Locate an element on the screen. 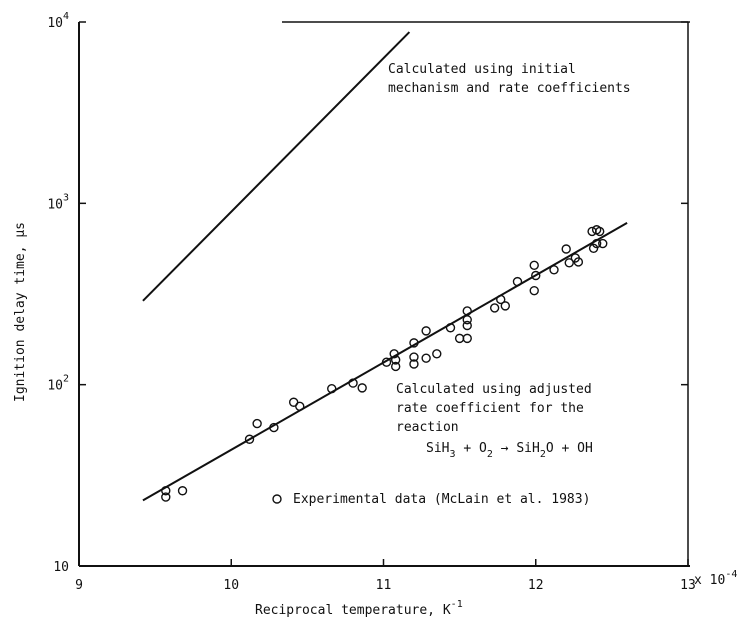  legend: Experimental data (McLain et al. 1983) is located at coordinates (431, 499).